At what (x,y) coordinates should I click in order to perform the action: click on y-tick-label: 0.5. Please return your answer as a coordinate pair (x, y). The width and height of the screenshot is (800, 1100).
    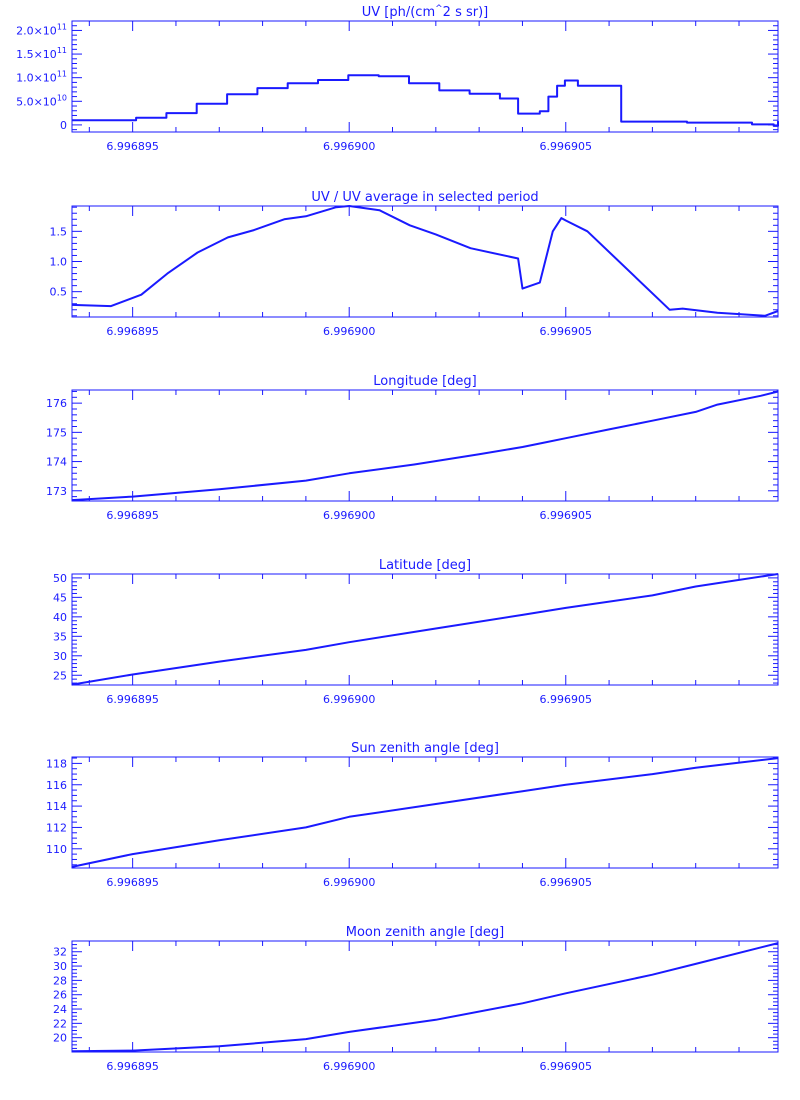
    Looking at the image, I should click on (59, 292).